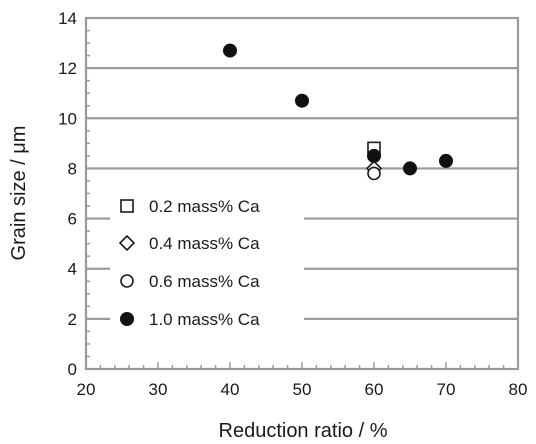 The height and width of the screenshot is (444, 536). I want to click on x-axis-title: Reduction ratio / %, so click(303, 431).